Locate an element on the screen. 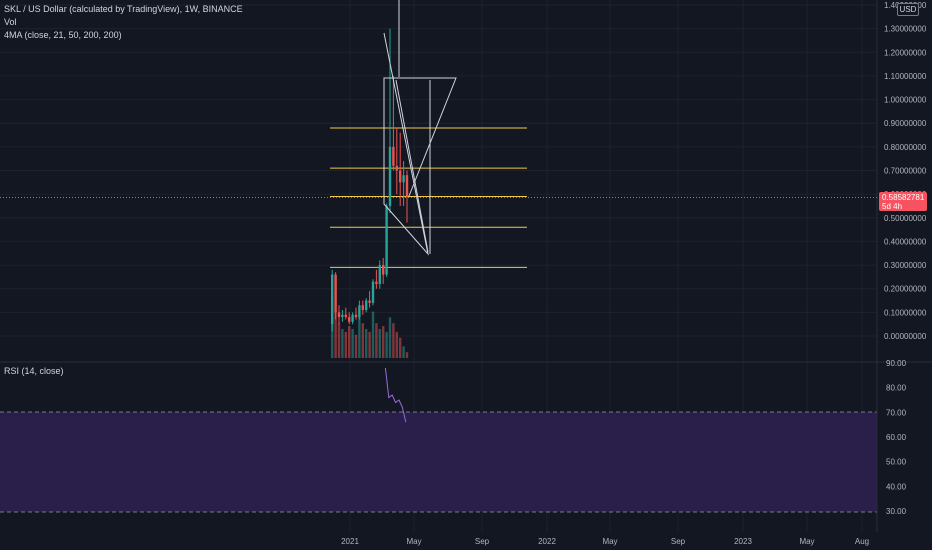 This screenshot has height=550, width=932. triangle-drawing is located at coordinates (420, 144).